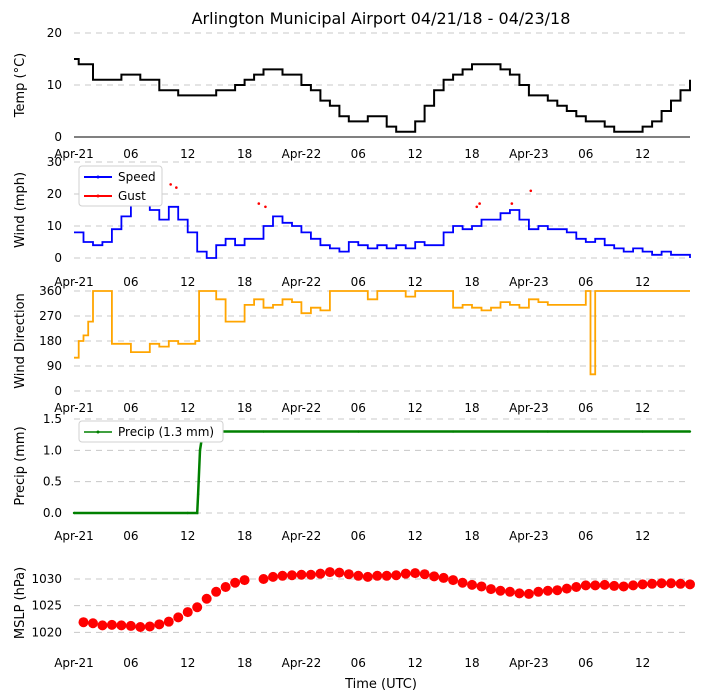 The image size is (704, 700). Describe the element at coordinates (20, 603) in the screenshot. I see `y-axis-label: MSLP (hPa)` at that location.